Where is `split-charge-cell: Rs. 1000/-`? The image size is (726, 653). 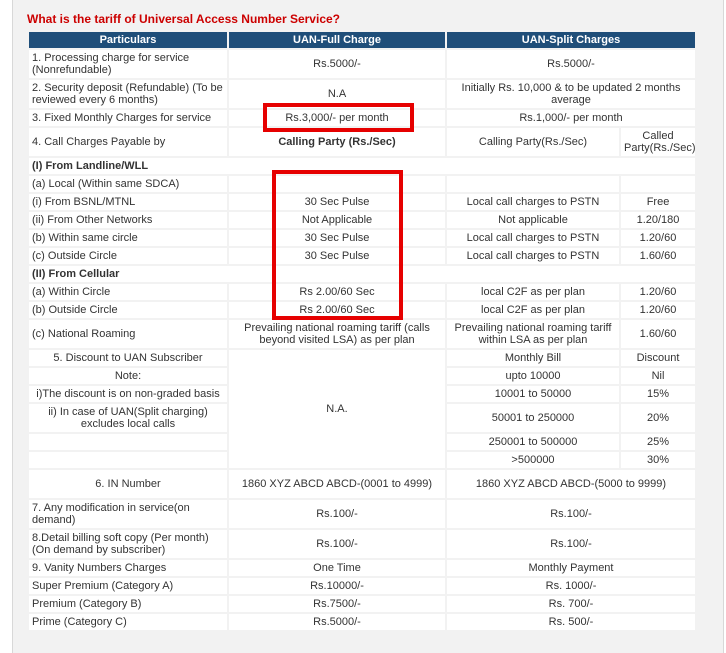 split-charge-cell: Rs. 1000/- is located at coordinates (571, 586).